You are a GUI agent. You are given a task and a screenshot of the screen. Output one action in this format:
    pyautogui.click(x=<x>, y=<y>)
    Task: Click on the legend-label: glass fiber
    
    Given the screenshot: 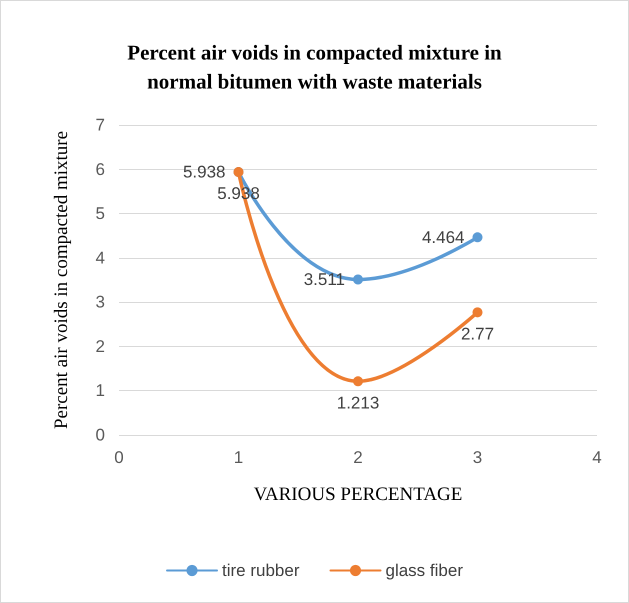 What is the action you would take?
    pyautogui.click(x=425, y=570)
    